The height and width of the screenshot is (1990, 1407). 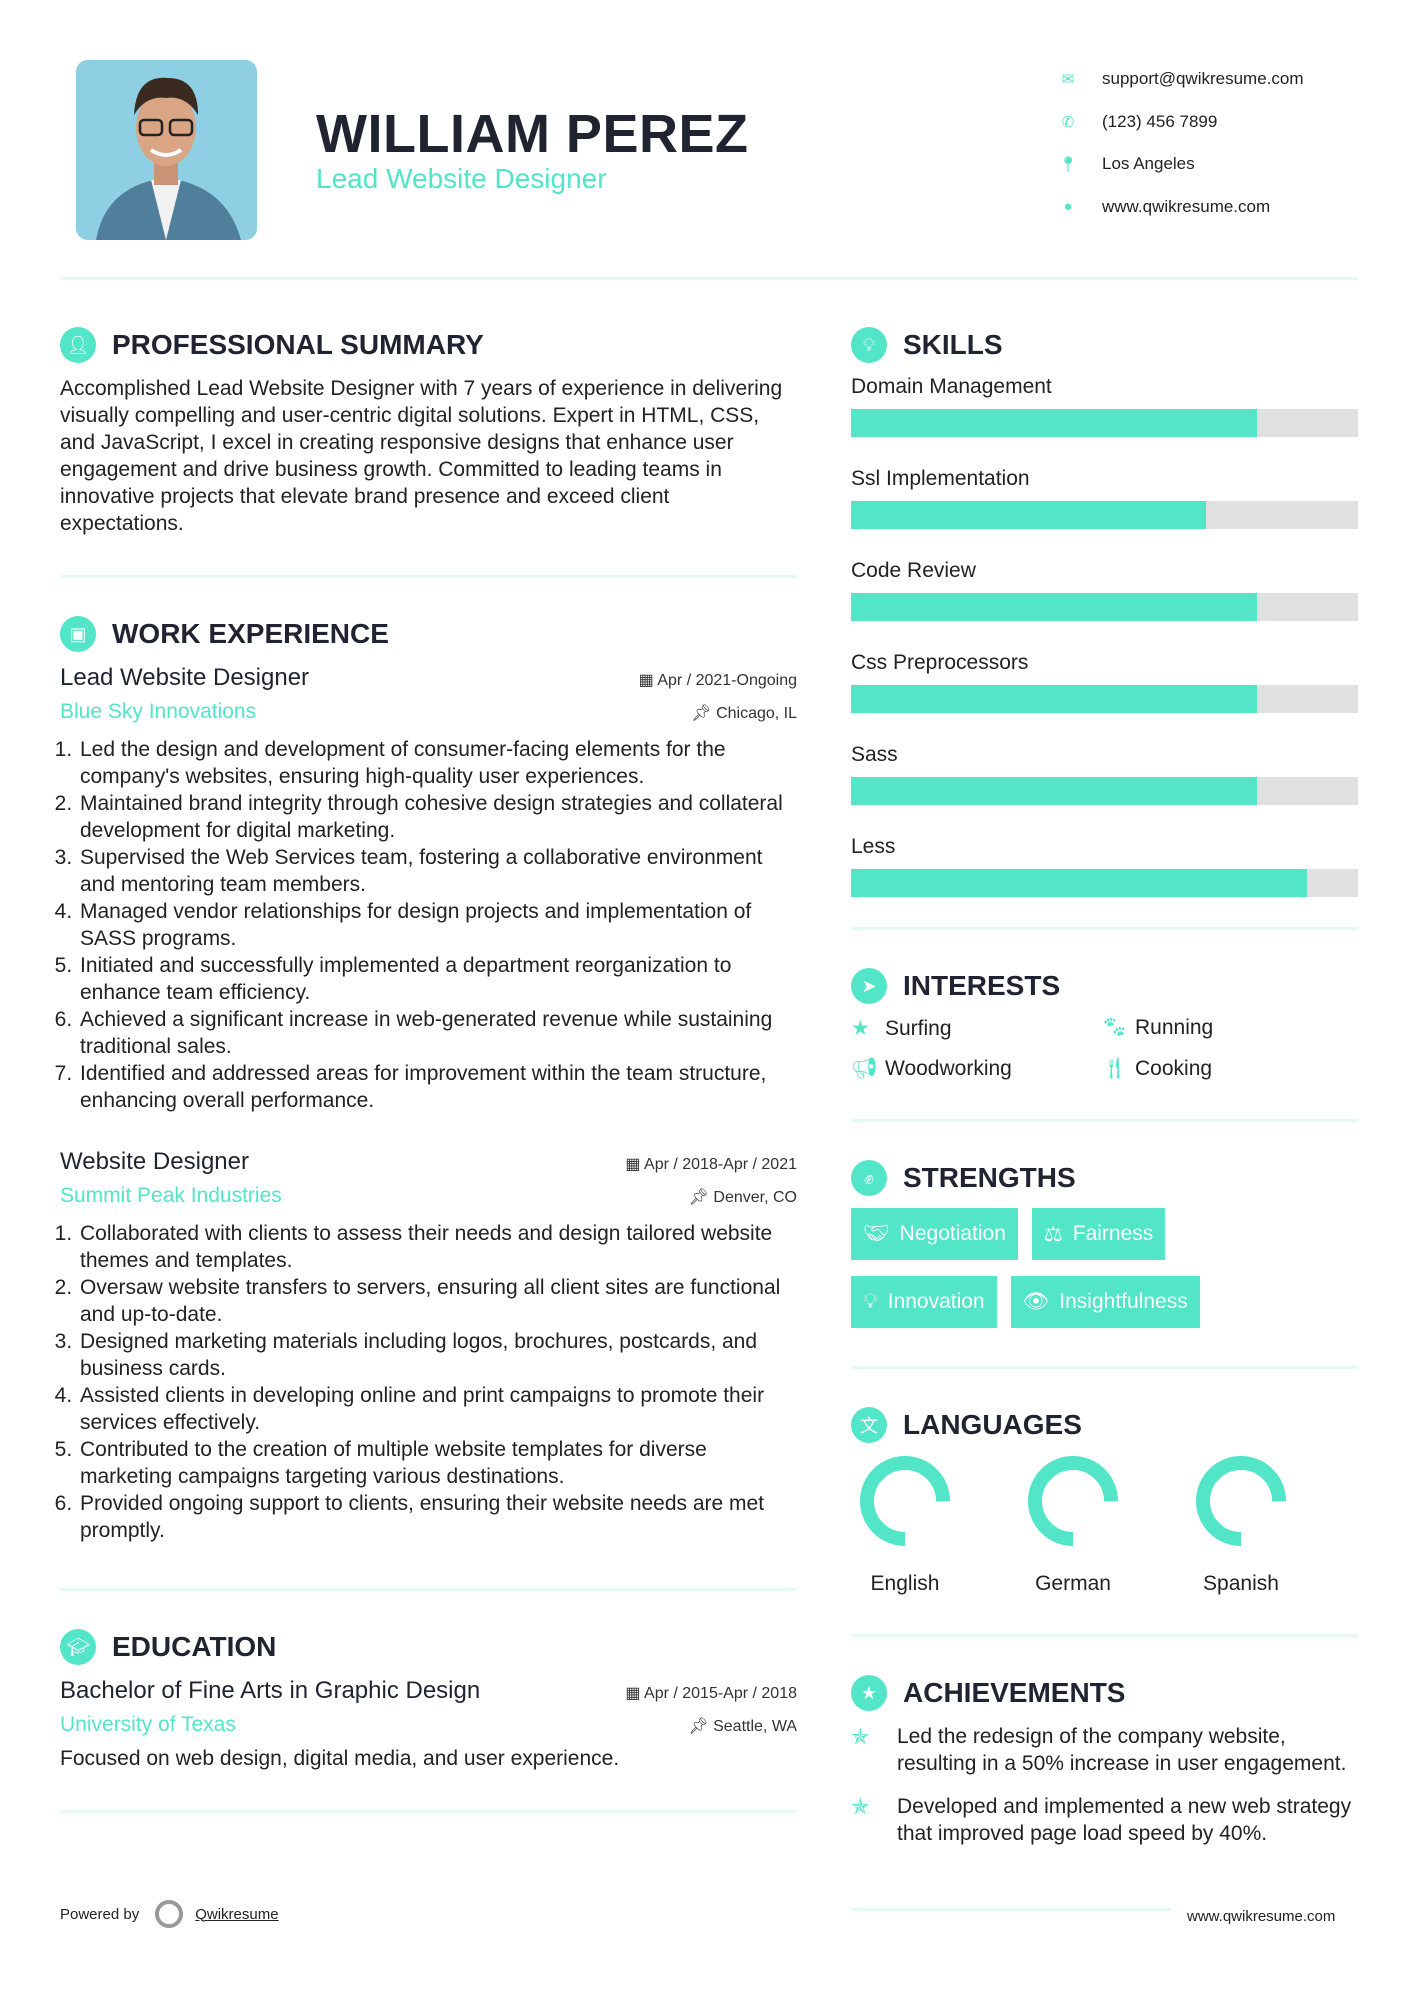 What do you see at coordinates (709, 278) in the screenshot?
I see `header-divider` at bounding box center [709, 278].